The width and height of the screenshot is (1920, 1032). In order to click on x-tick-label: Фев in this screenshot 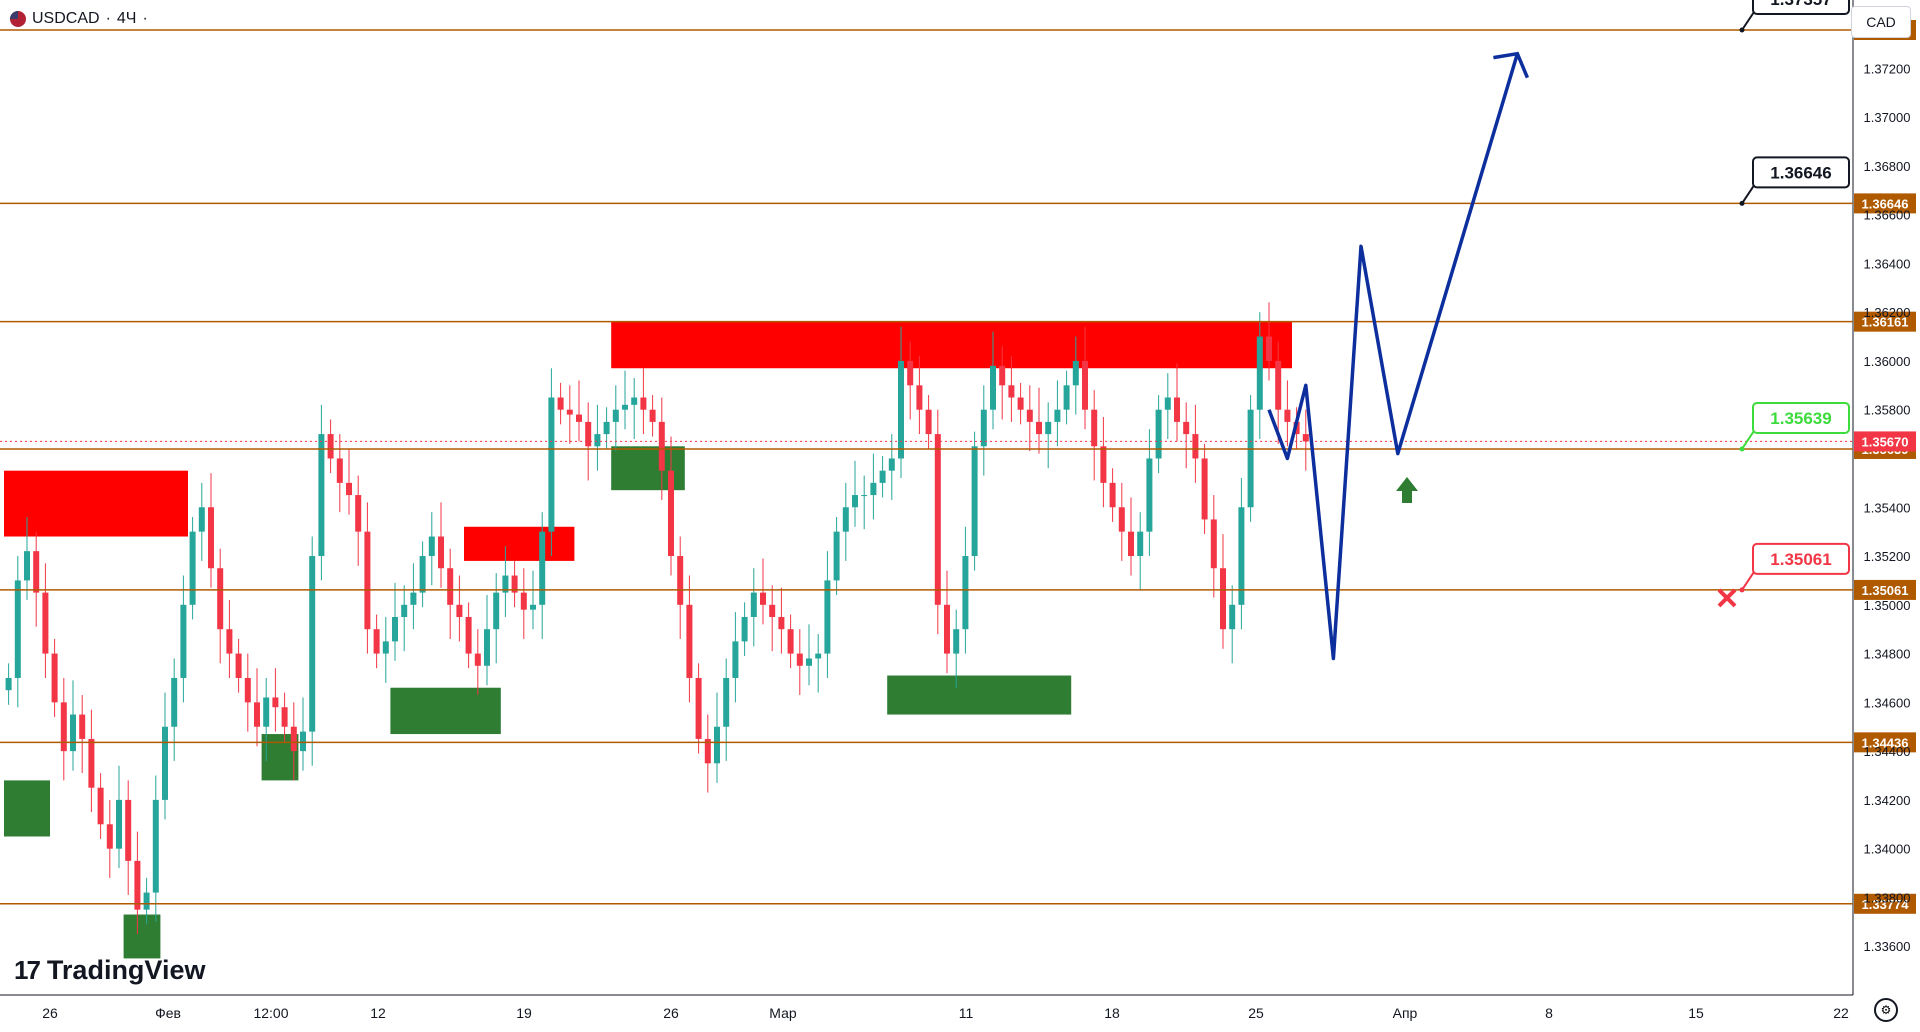, I will do `click(168, 1013)`.